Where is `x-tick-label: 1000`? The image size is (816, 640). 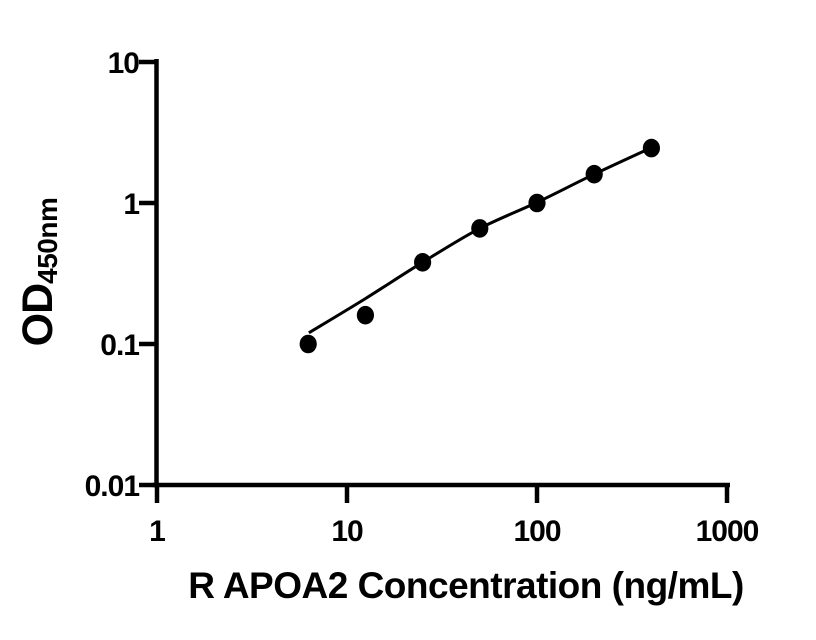 x-tick-label: 1000 is located at coordinates (727, 531).